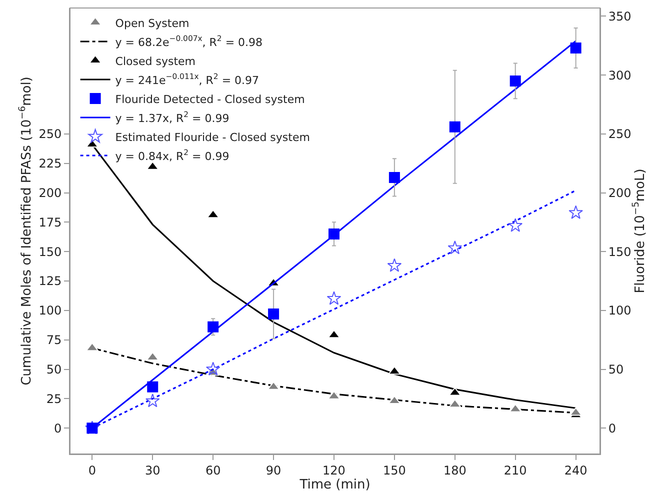  Describe the element at coordinates (50, 193) in the screenshot. I see `y-tick-label: 200` at that location.